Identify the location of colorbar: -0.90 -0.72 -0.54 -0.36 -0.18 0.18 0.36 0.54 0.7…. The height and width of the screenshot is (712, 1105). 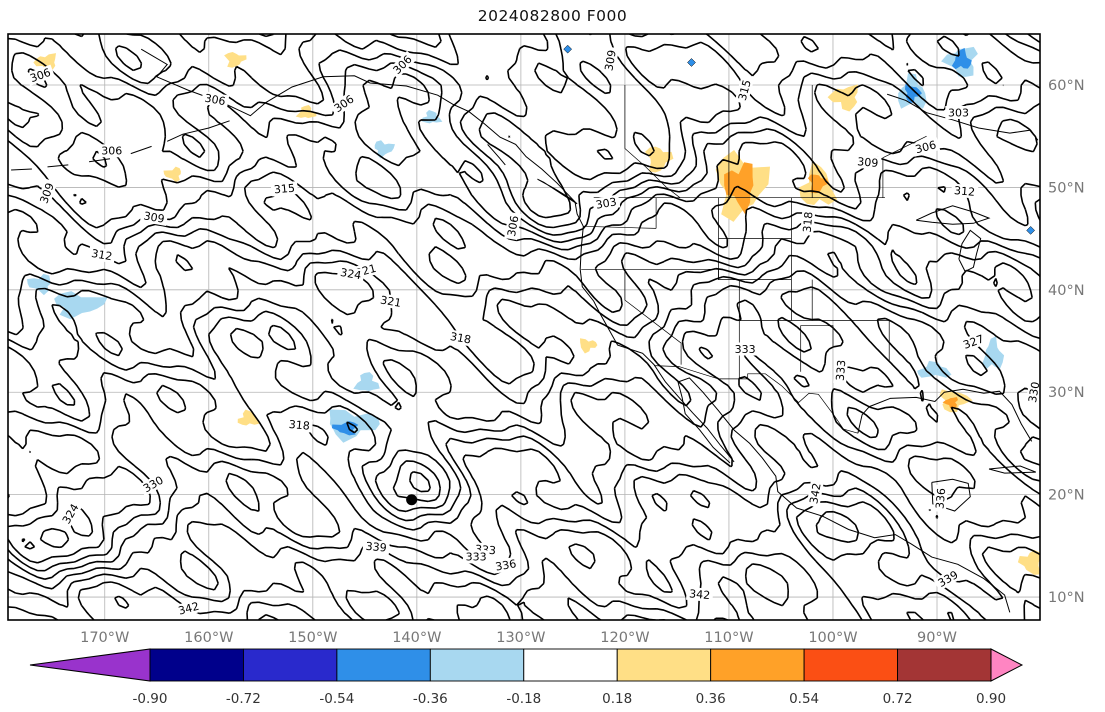
(526, 677).